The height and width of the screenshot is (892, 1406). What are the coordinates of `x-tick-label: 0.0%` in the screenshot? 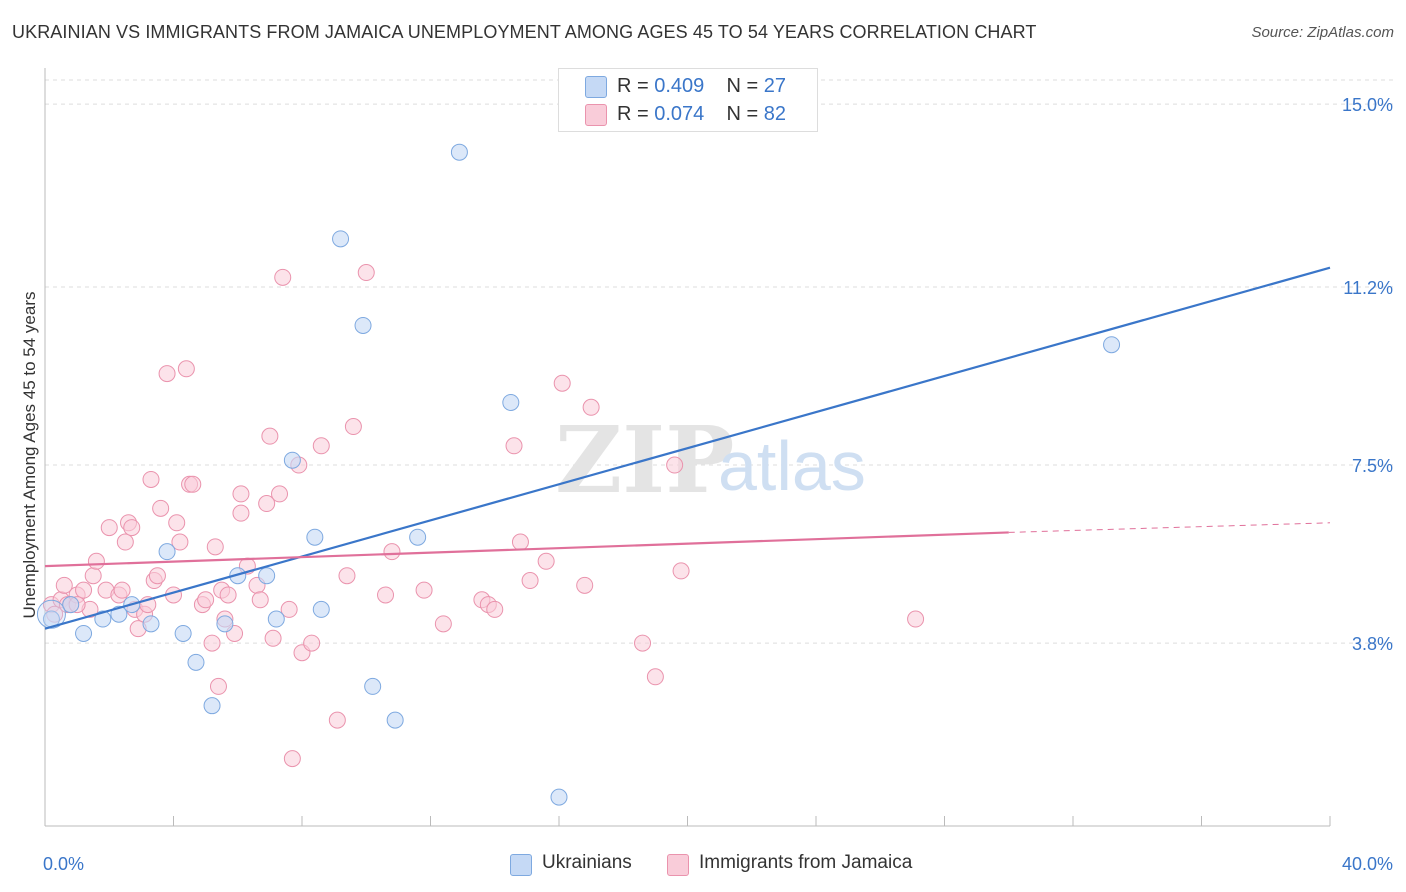 It's located at (63, 864).